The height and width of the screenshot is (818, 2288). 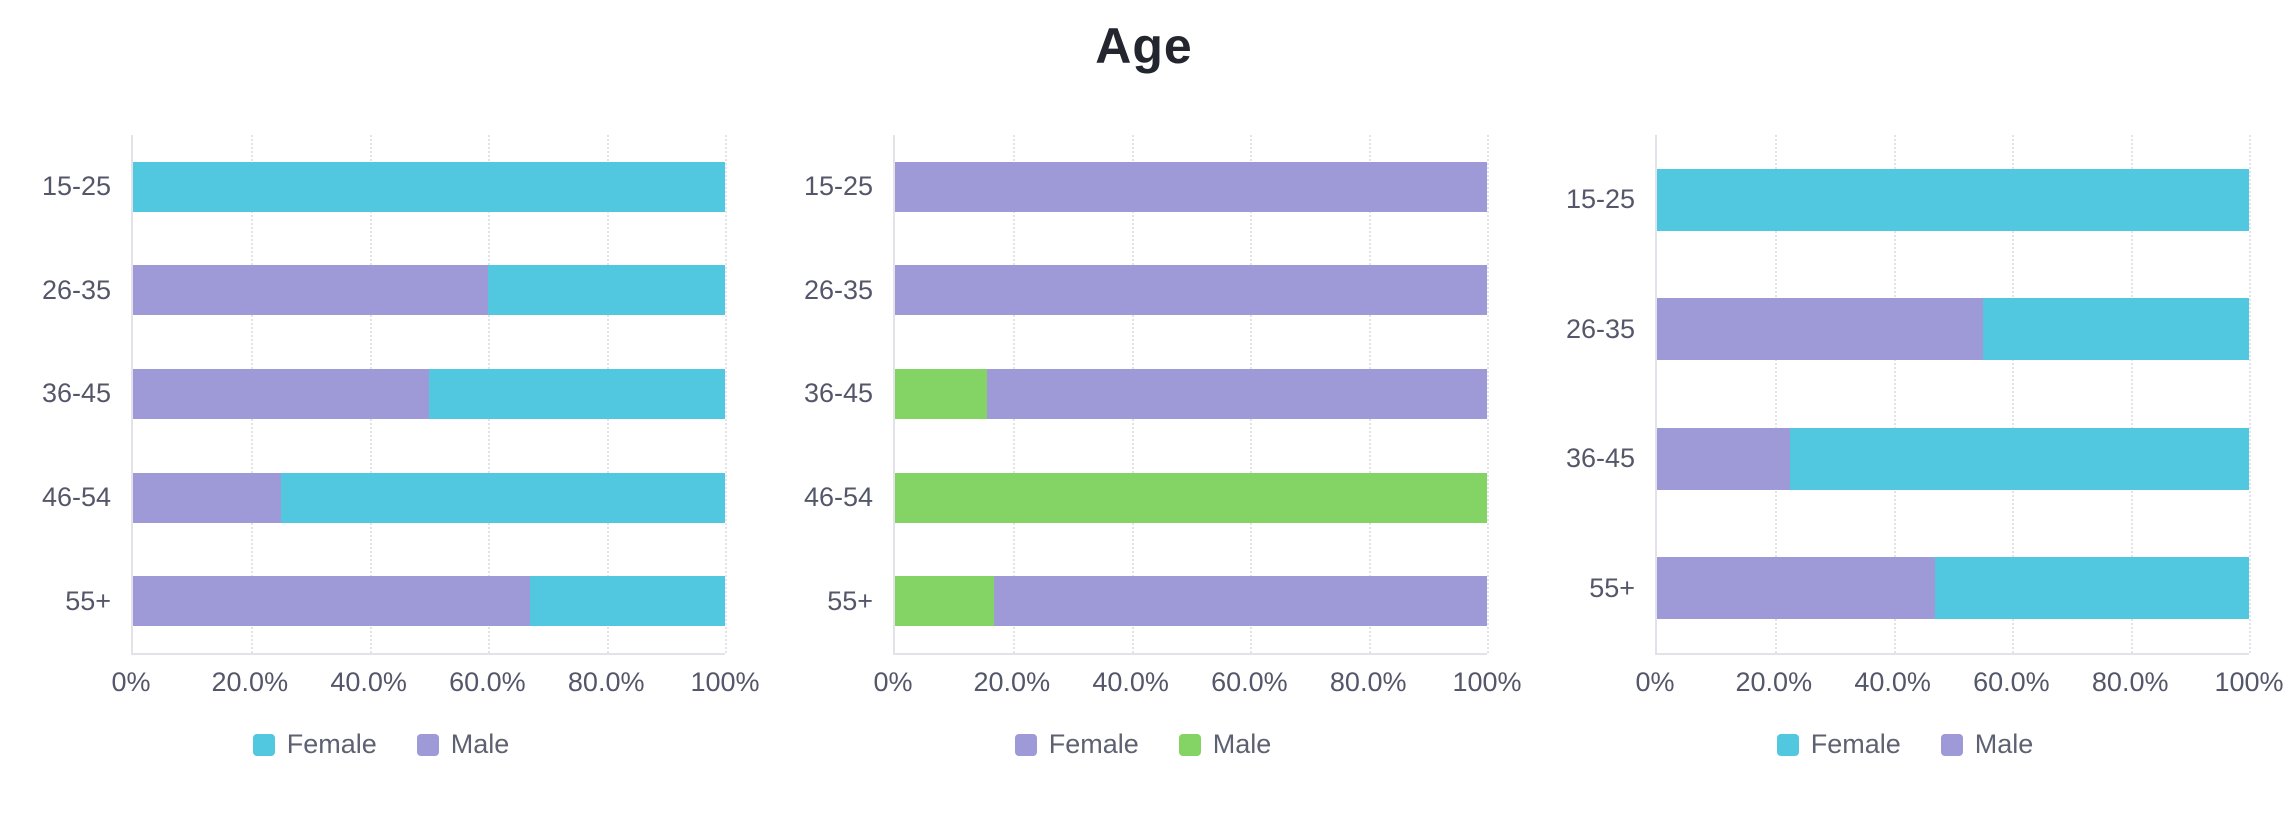 I want to click on bar-row: 46-54, so click(x=383, y=498).